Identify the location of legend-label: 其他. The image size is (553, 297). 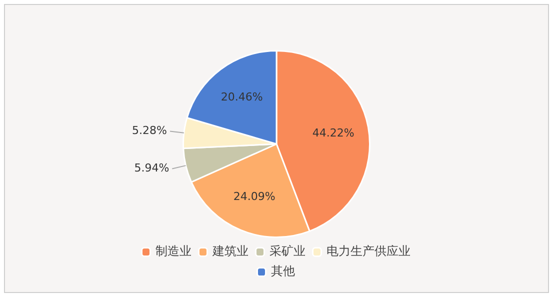
(283, 271).